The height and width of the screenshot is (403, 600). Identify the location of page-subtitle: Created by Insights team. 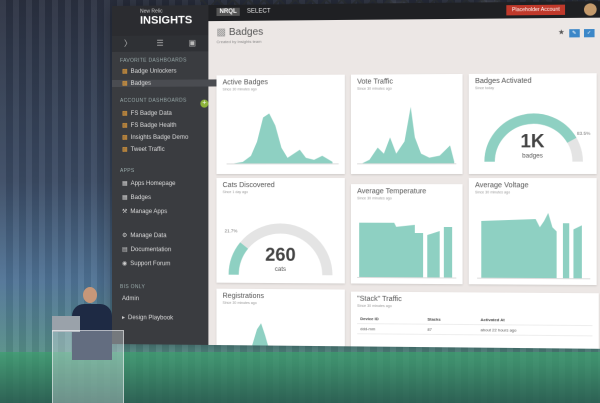
(239, 41).